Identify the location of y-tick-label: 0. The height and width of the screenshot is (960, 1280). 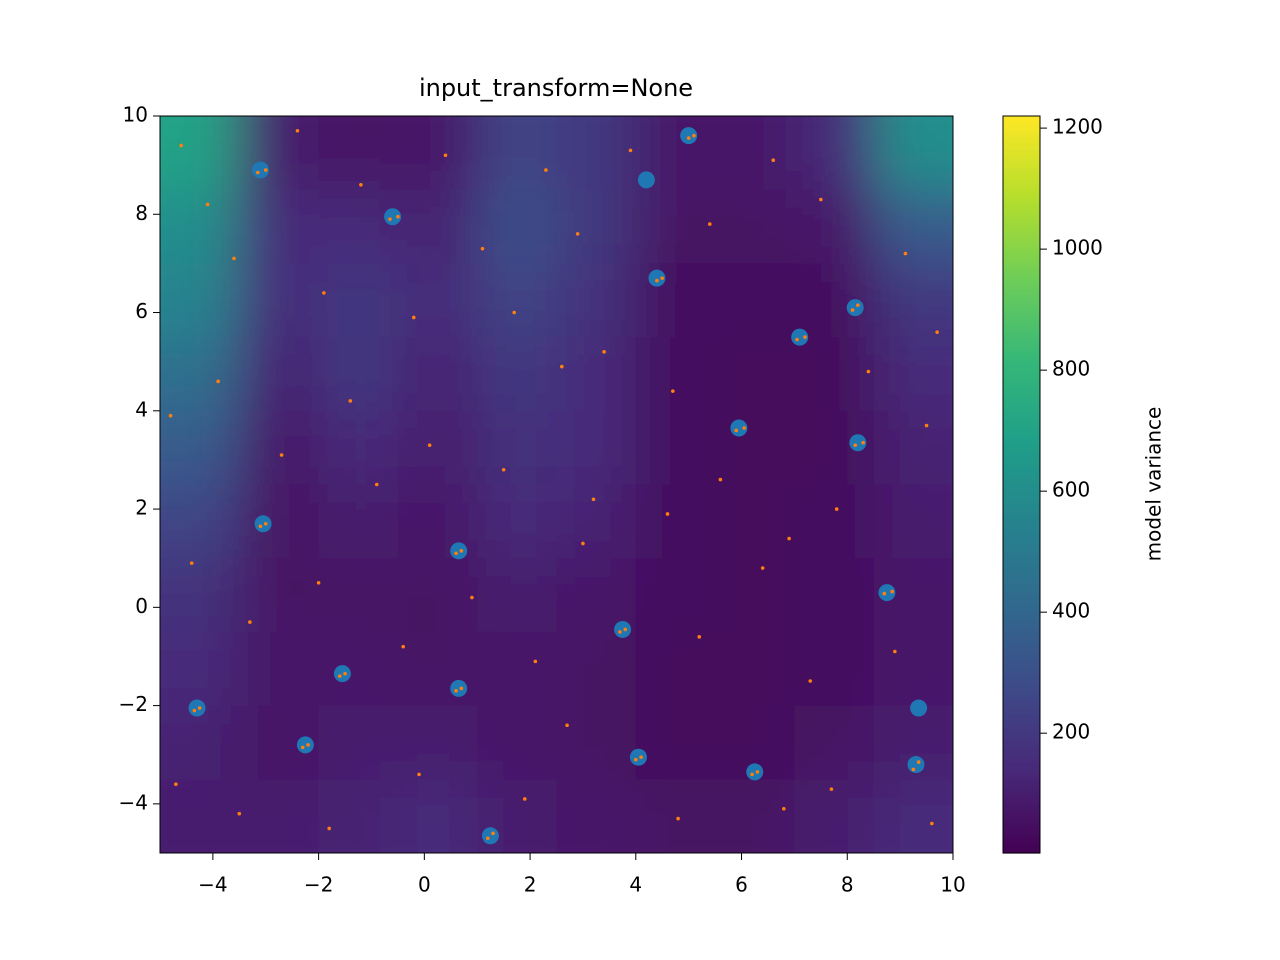
(141, 606).